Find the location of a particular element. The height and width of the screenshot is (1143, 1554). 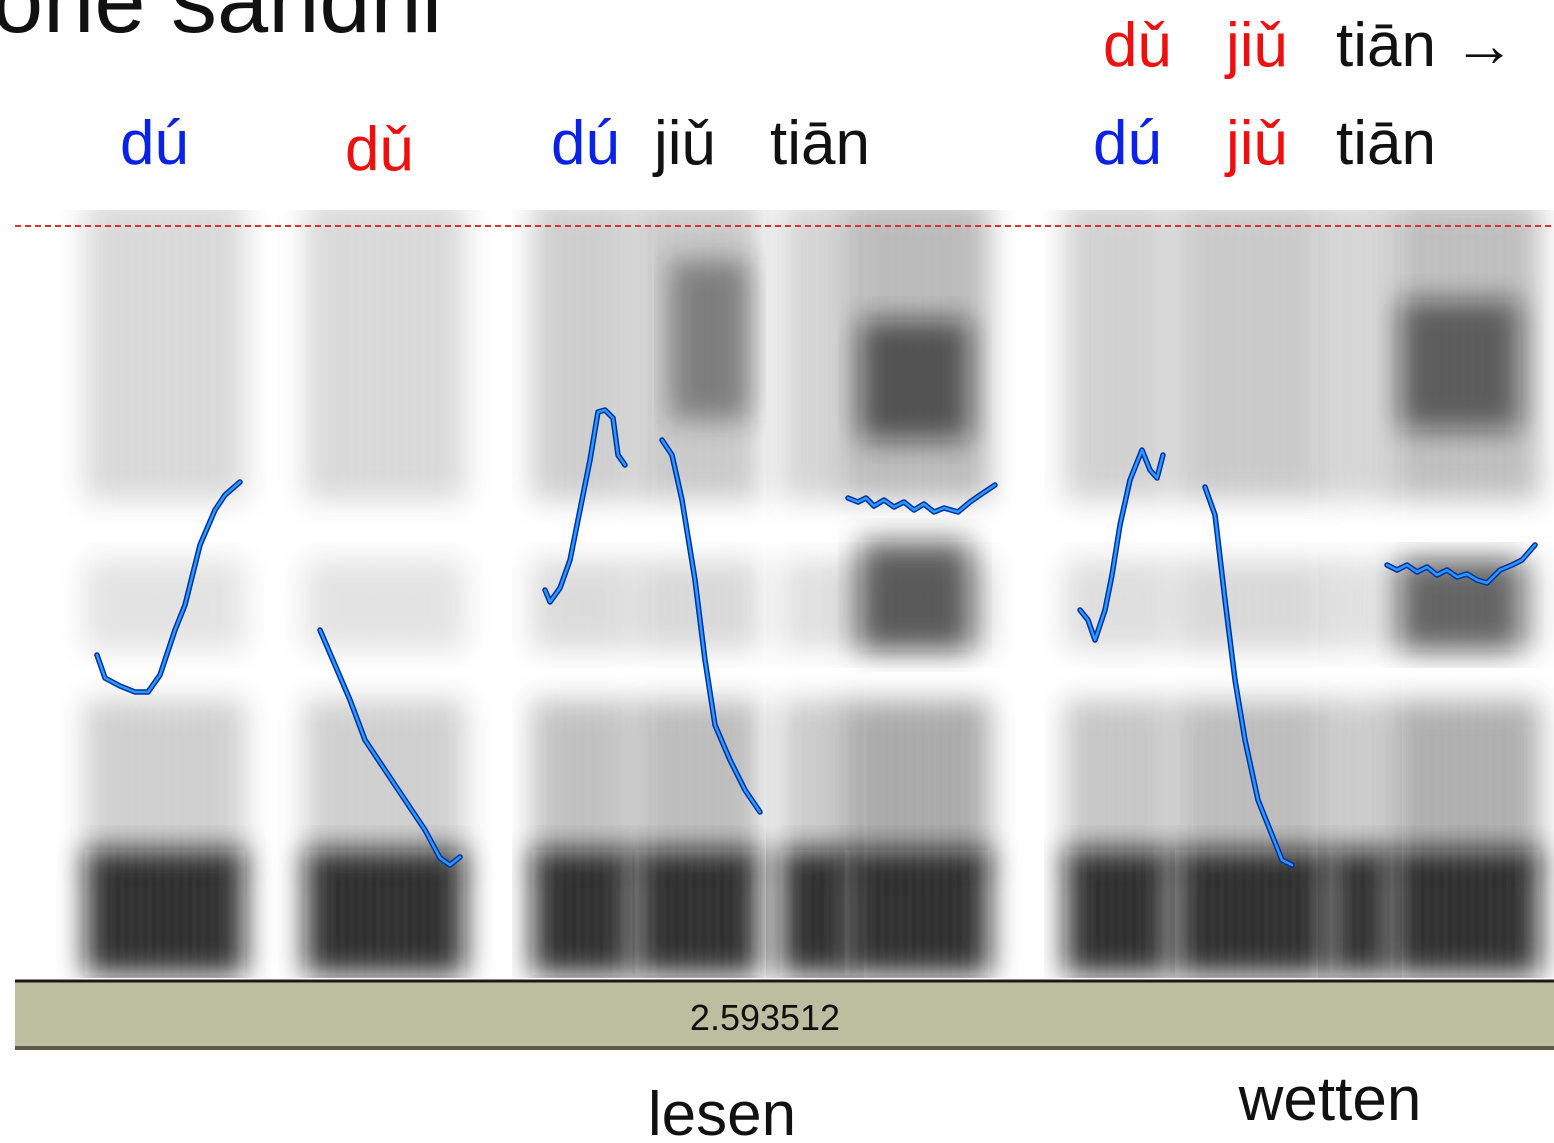

slide-title: one sandhi is located at coordinates (221, 26).